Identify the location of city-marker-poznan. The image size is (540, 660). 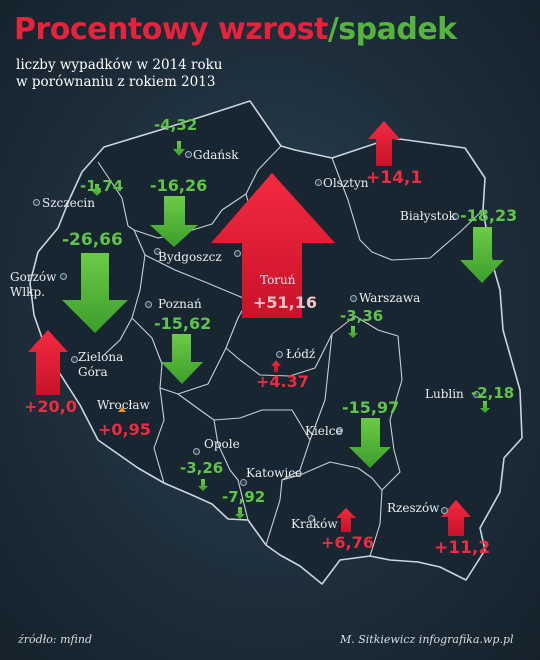
(148, 304).